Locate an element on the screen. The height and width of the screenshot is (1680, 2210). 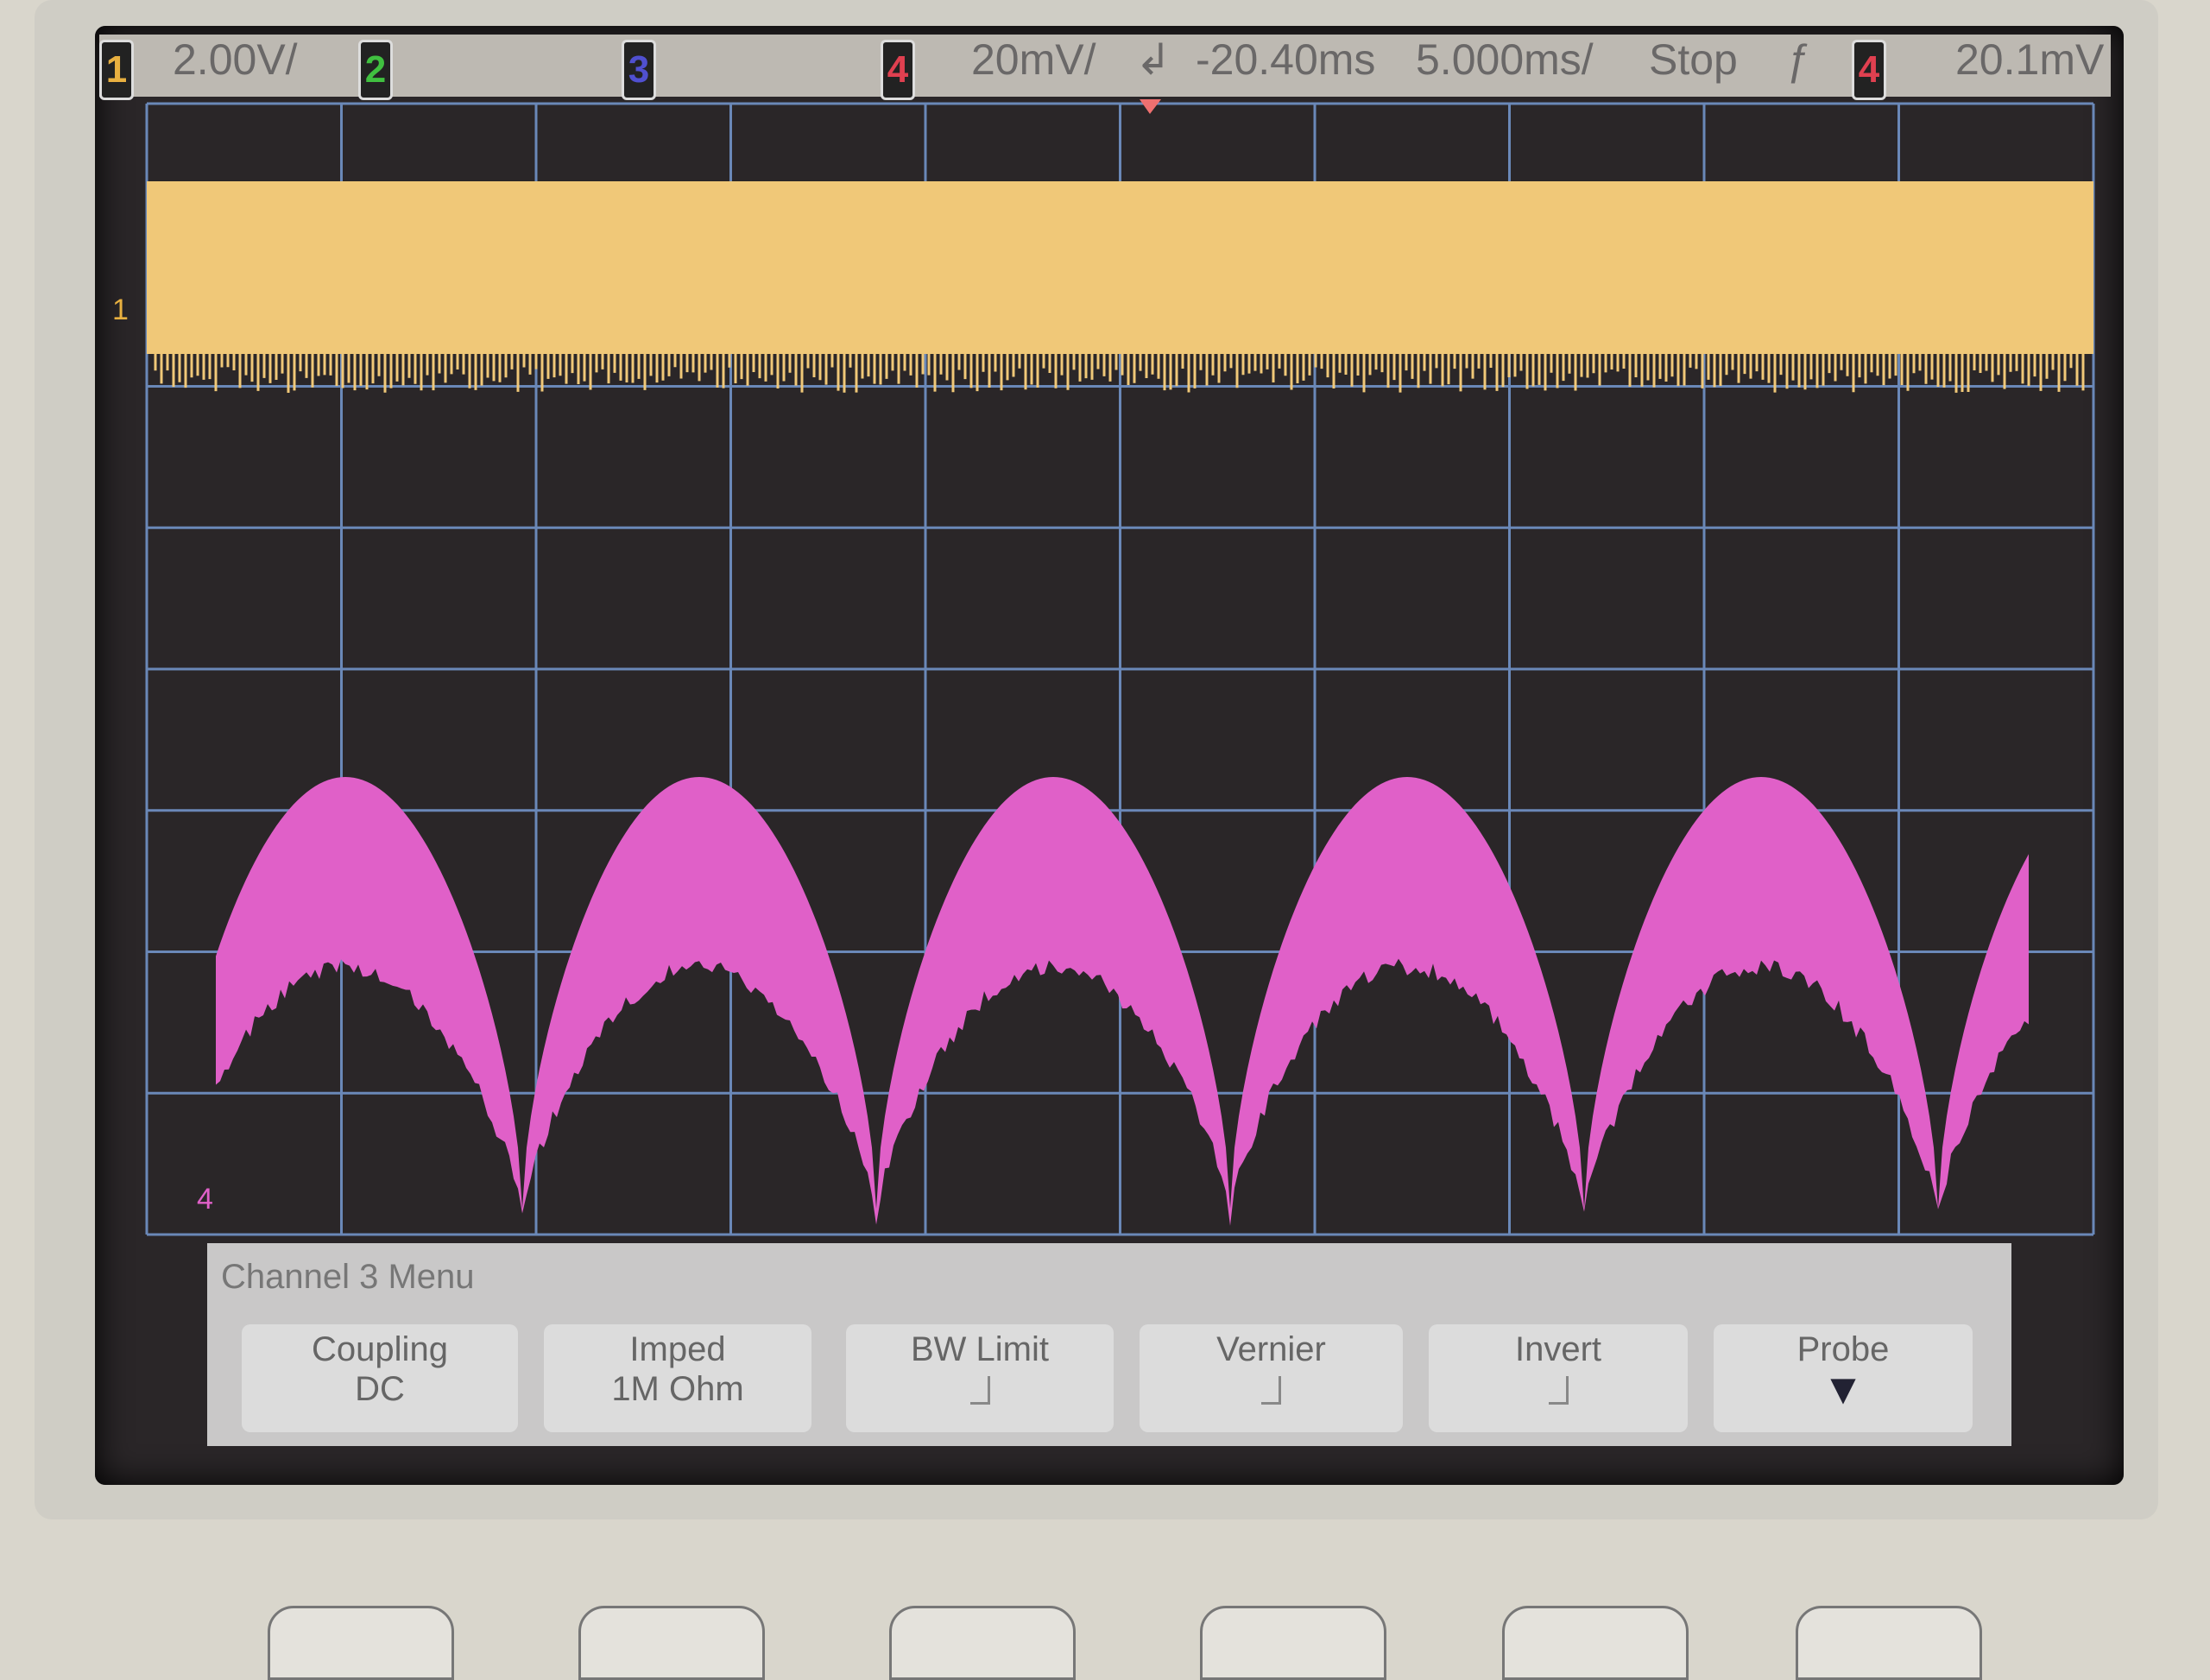
imped-label: Imped is located at coordinates (677, 1349).